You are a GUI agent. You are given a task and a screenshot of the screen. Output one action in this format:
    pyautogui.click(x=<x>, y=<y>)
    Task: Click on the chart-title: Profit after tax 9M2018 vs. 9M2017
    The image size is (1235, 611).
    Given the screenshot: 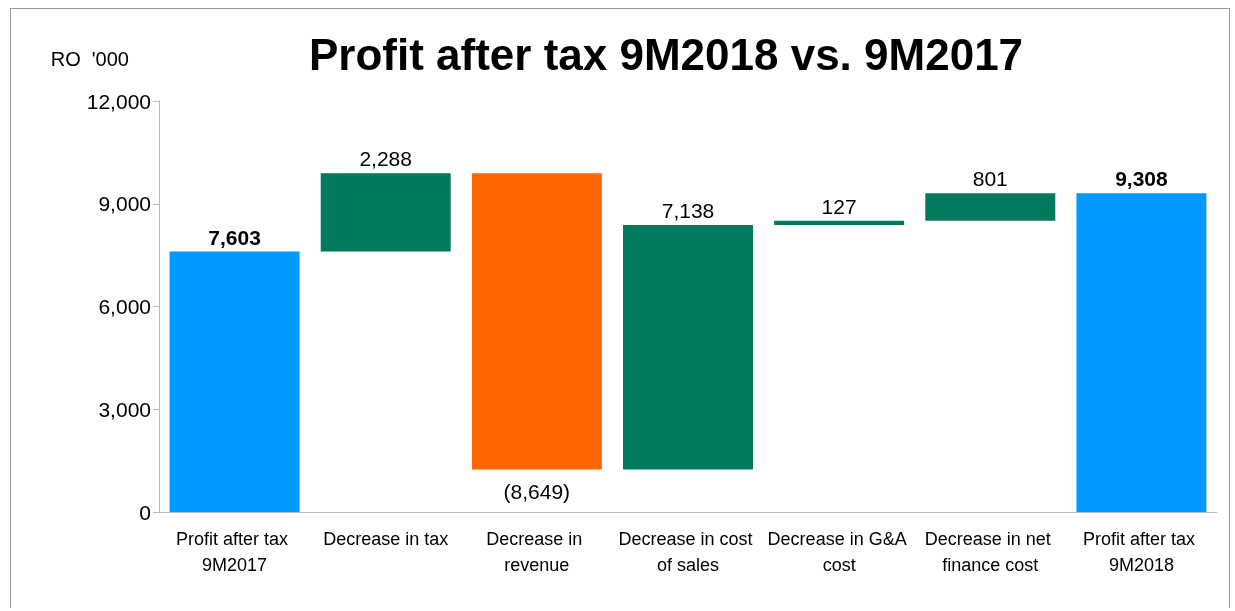 What is the action you would take?
    pyautogui.click(x=666, y=54)
    